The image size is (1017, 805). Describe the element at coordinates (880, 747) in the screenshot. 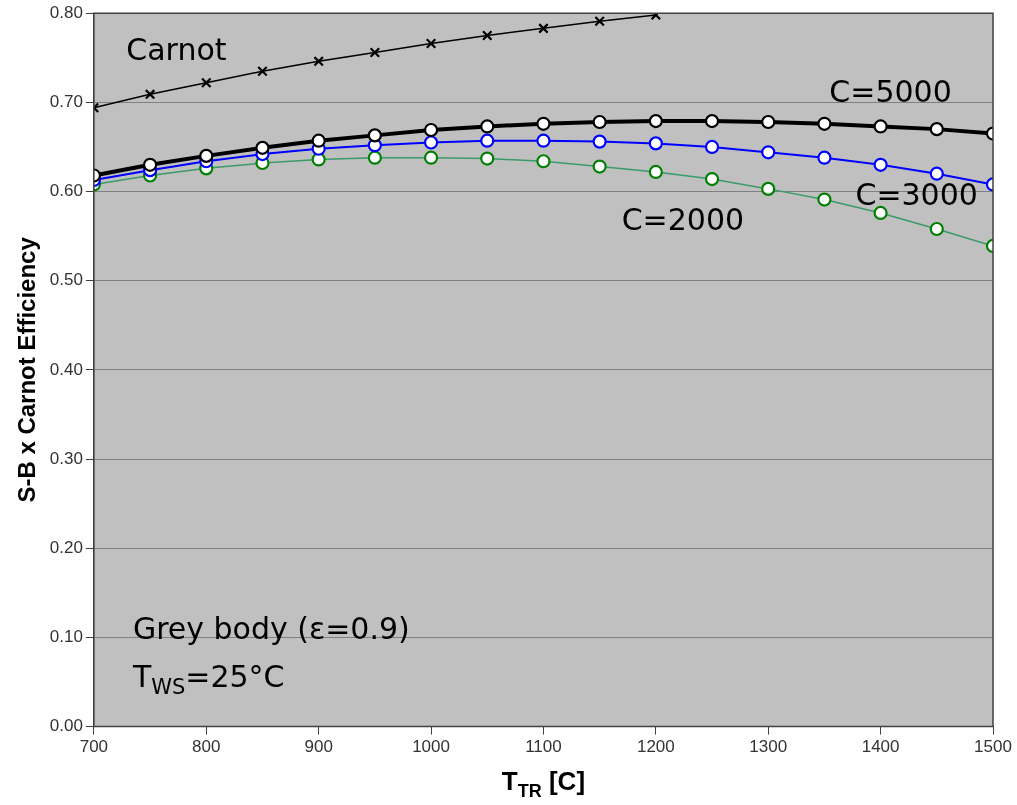

I see `x-tick-label: 1400` at that location.